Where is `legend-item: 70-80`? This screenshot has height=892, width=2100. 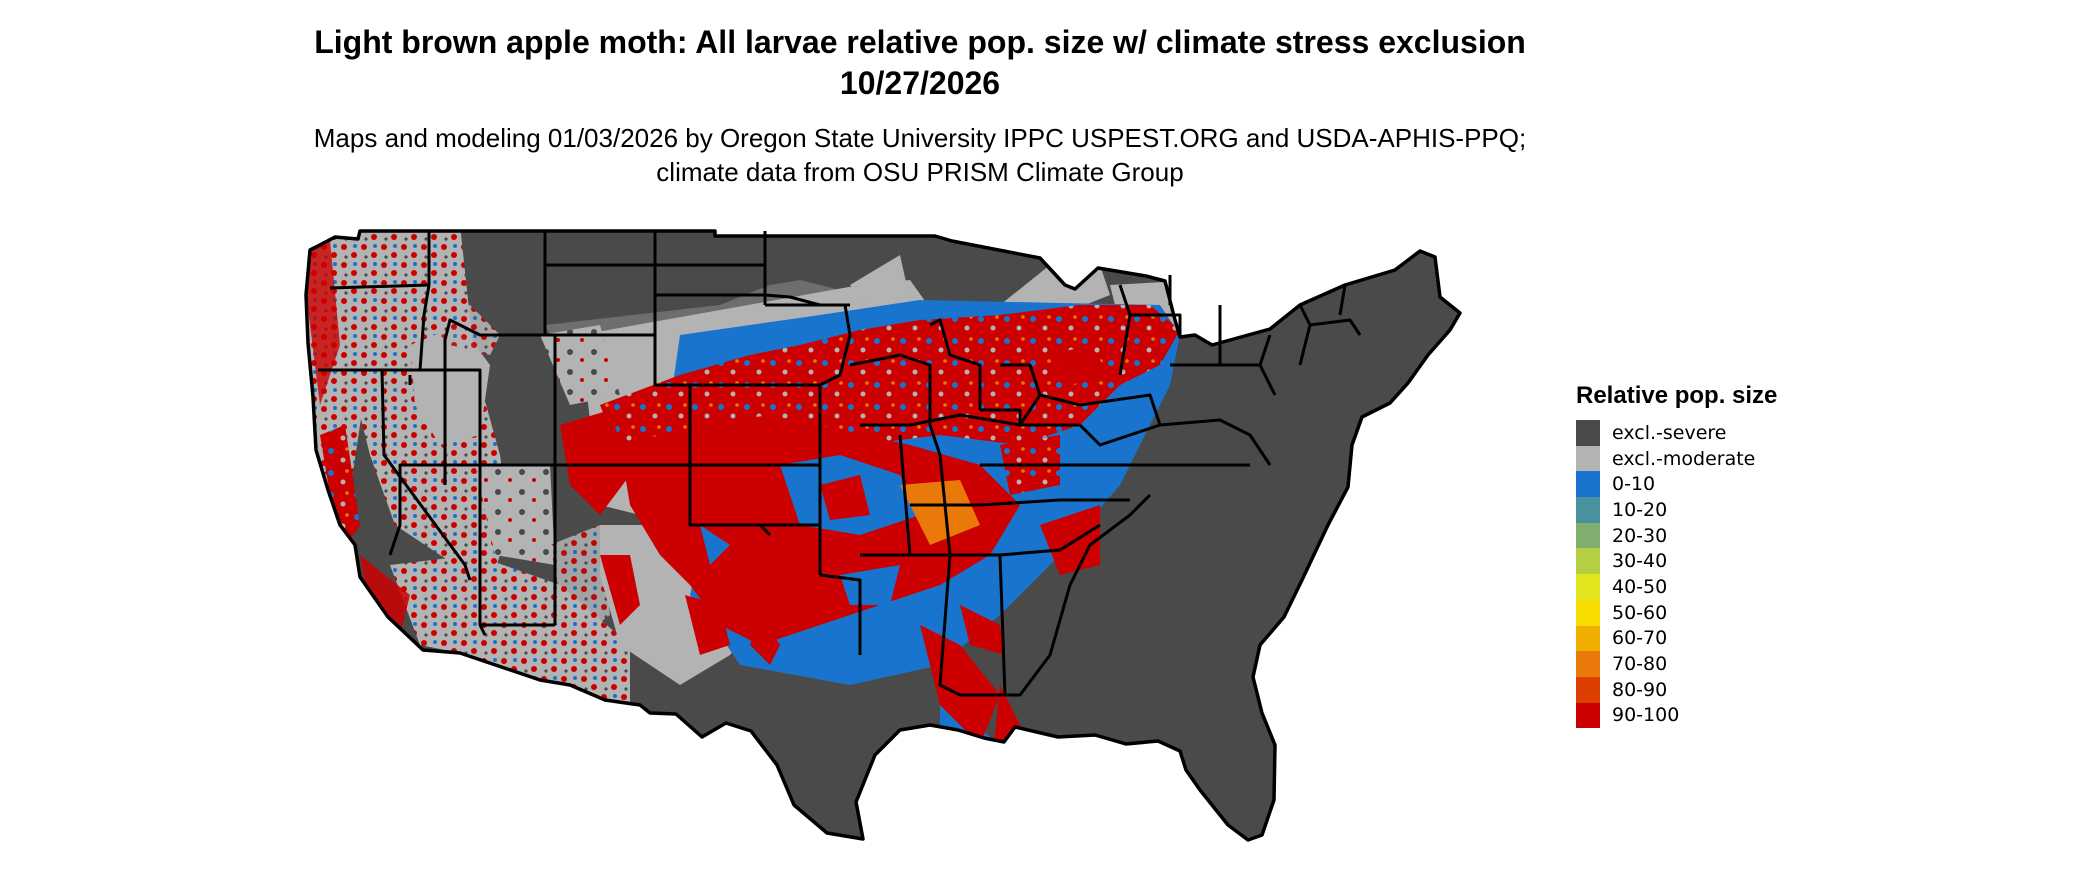 legend-item: 70-80 is located at coordinates (1726, 664).